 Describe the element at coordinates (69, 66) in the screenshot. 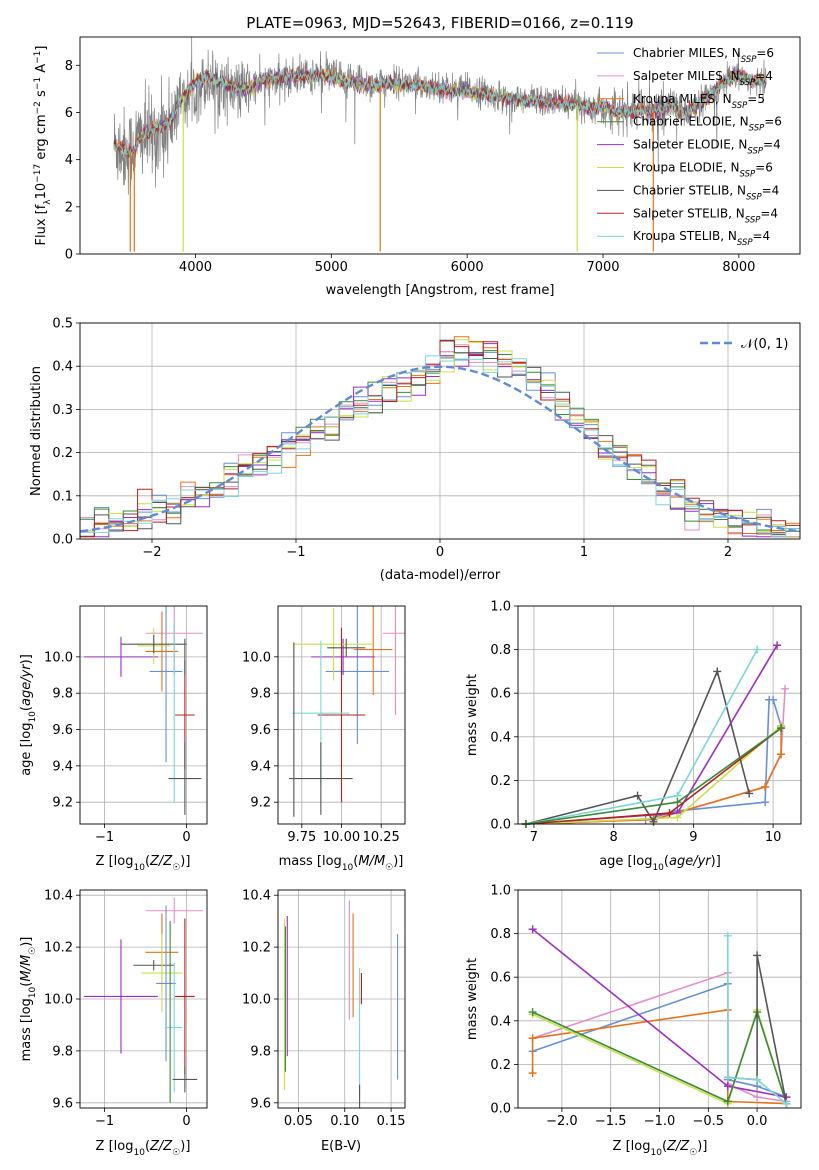

I see `y-tick-label: 8` at that location.